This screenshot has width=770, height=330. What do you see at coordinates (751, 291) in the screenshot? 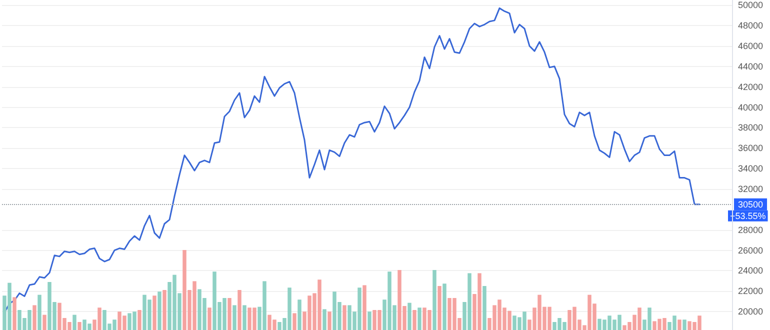
I see `y-tick-label: 22000` at bounding box center [751, 291].